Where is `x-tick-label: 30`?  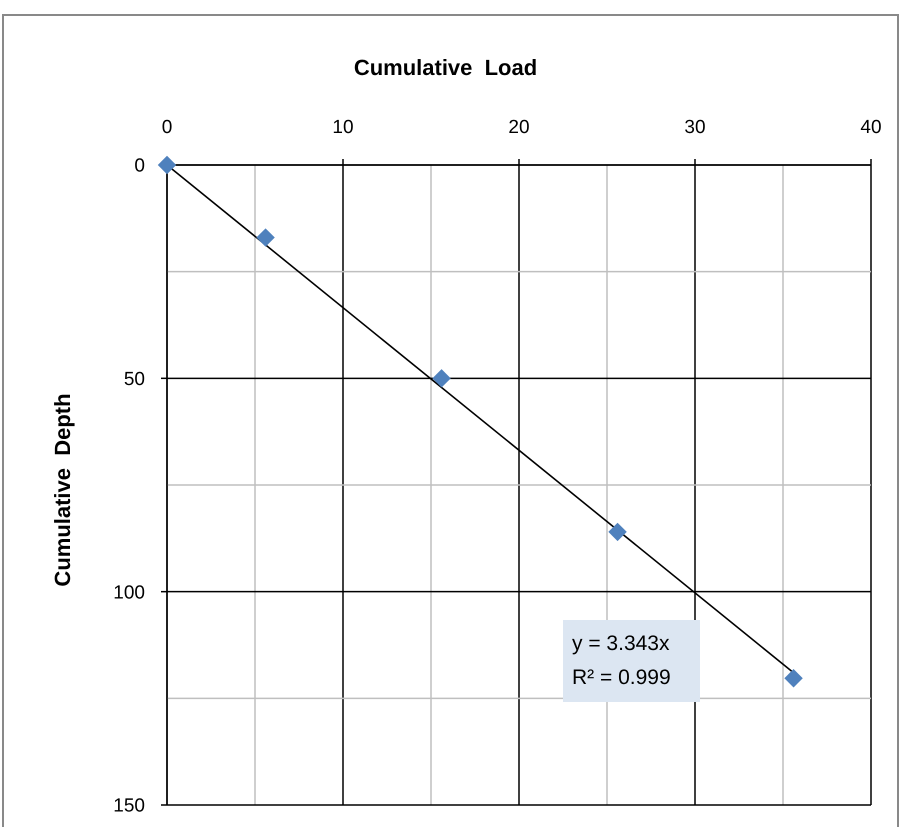
x-tick-label: 30 is located at coordinates (695, 127).